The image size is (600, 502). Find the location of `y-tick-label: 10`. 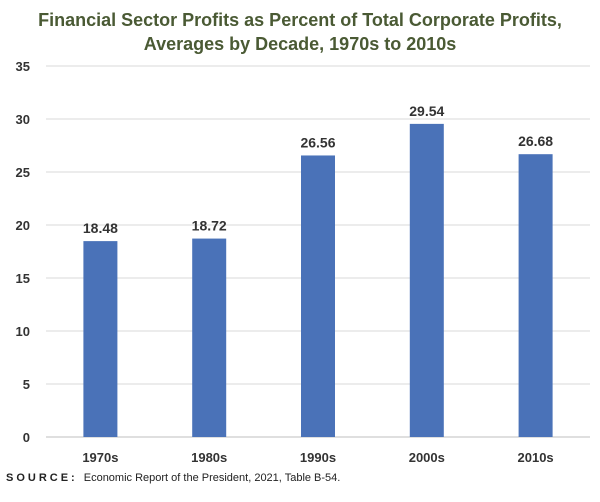

y-tick-label: 10 is located at coordinates (23, 331).